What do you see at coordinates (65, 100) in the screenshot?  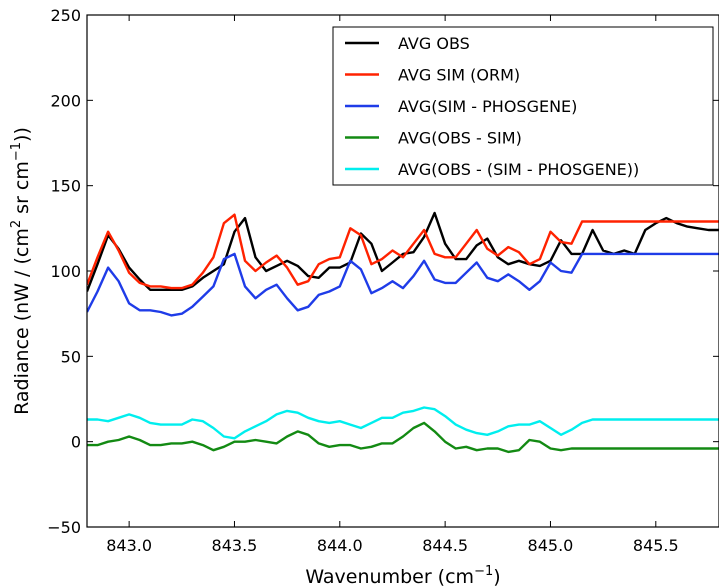 I see `y-tick-label: 200` at bounding box center [65, 100].